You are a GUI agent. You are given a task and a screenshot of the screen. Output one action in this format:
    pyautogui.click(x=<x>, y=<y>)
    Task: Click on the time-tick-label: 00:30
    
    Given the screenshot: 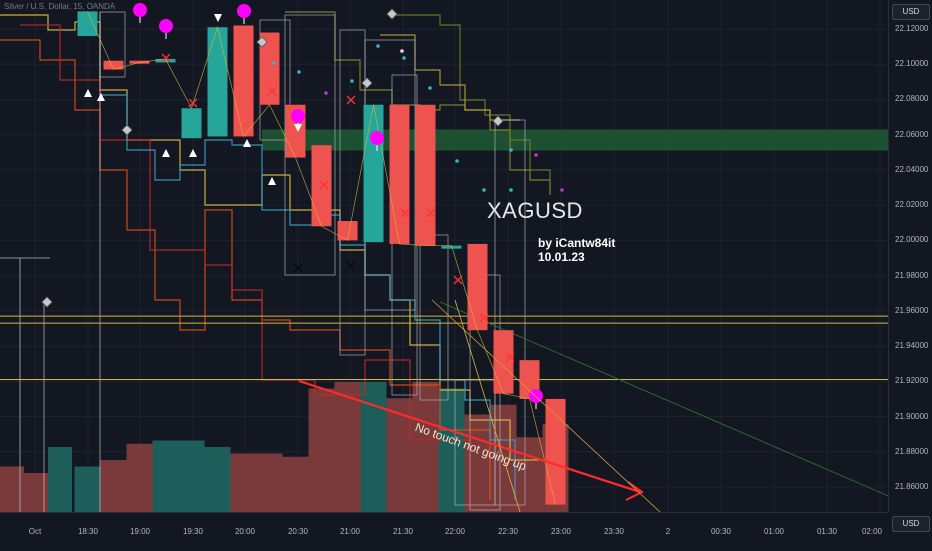 What is the action you would take?
    pyautogui.click(x=721, y=531)
    